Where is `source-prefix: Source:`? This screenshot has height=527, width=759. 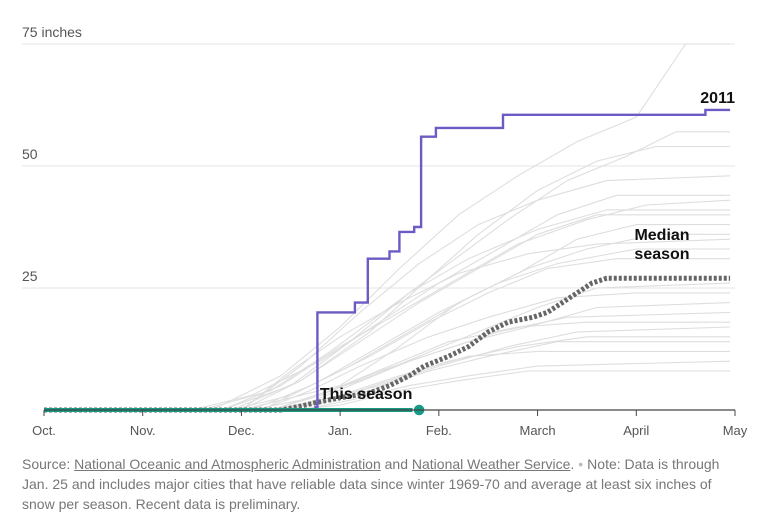
source-prefix: Source: is located at coordinates (48, 464).